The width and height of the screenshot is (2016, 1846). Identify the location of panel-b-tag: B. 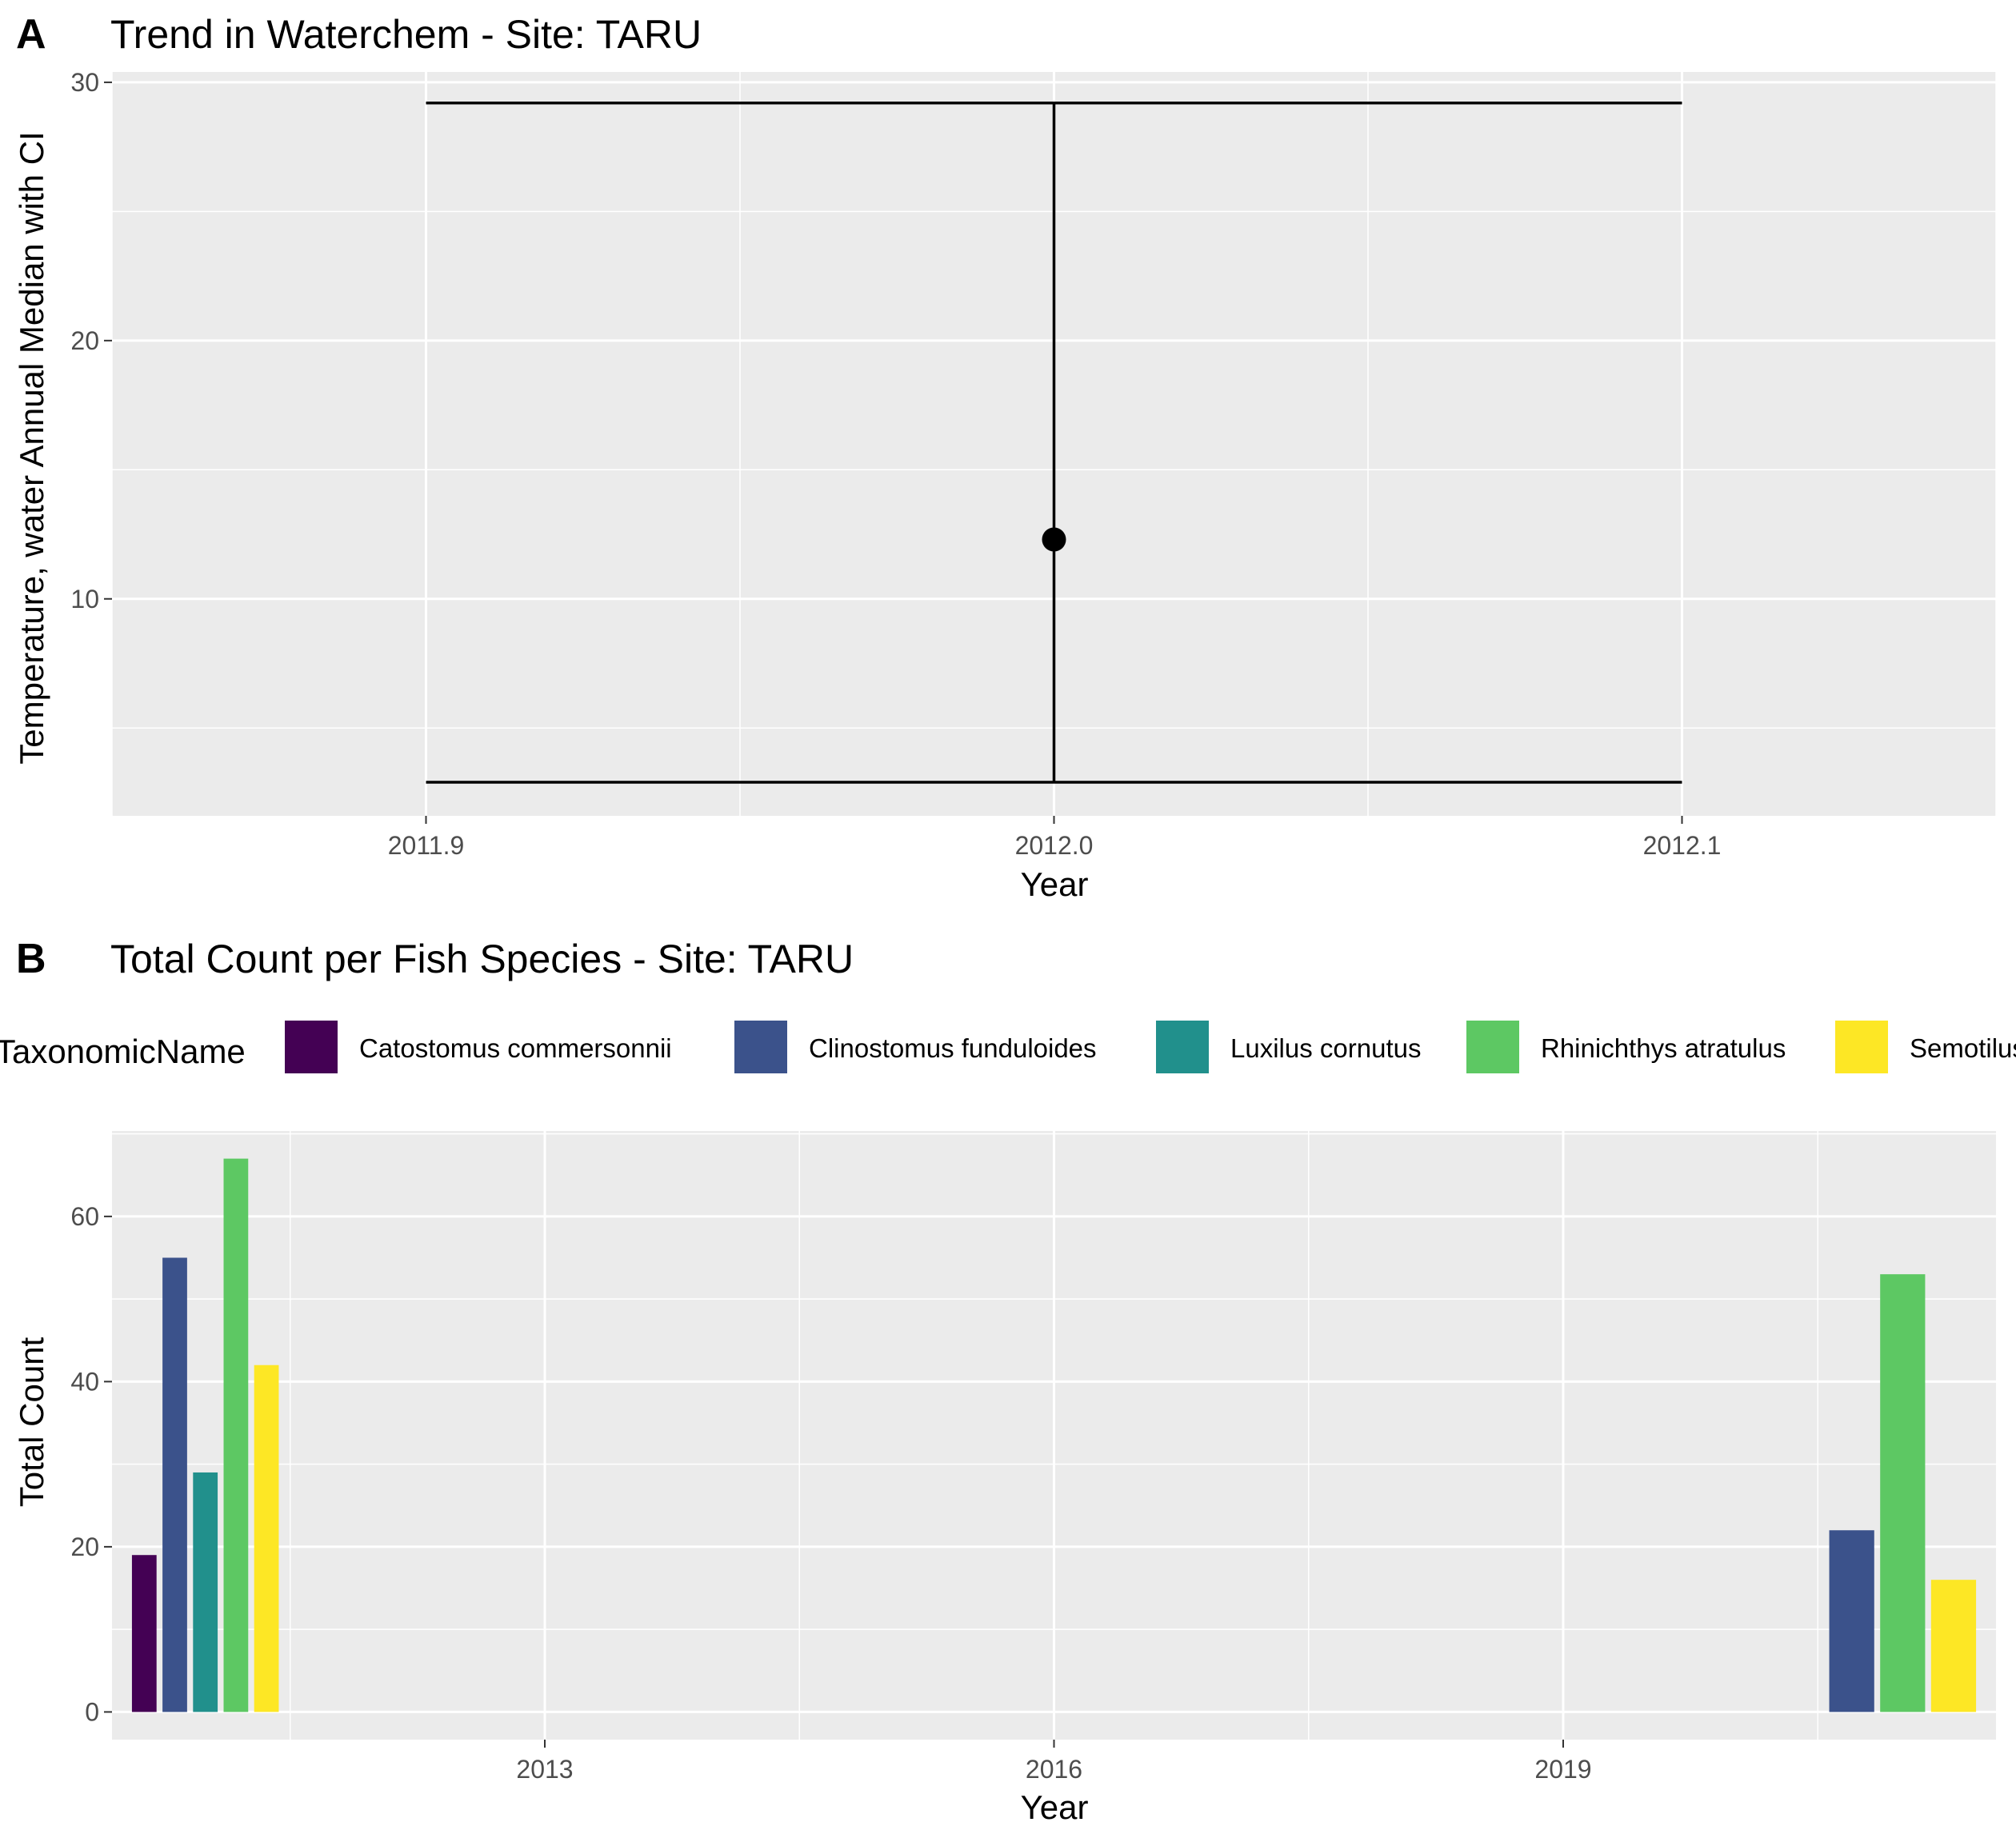
(31, 959).